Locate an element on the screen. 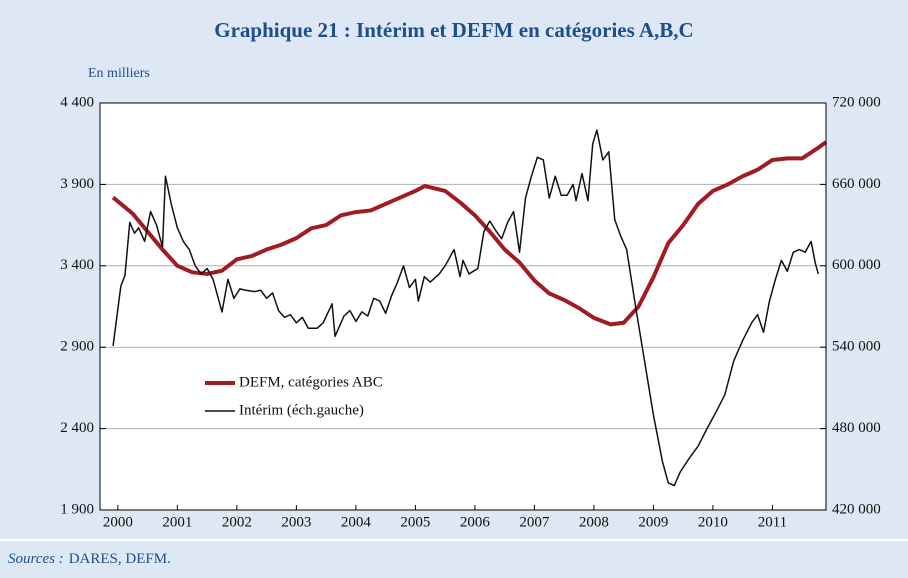 This screenshot has height=578, width=908. y2-tick-label: 480 000 is located at coordinates (856, 428).